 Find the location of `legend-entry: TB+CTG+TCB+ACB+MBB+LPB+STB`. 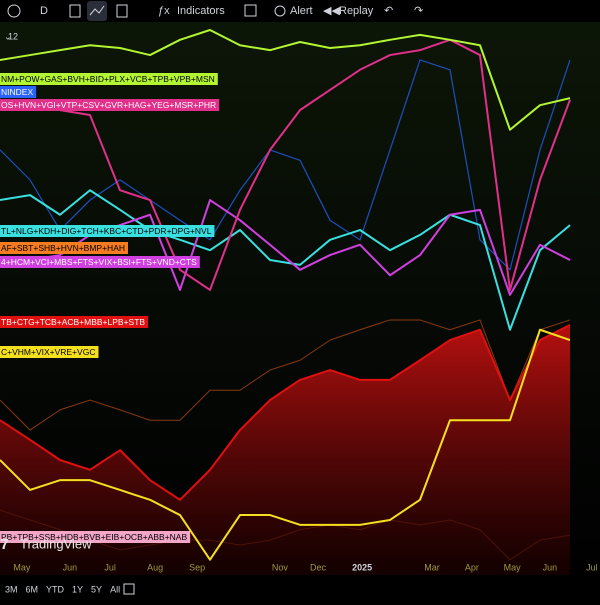

legend-entry: TB+CTG+TCB+ACB+MBB+LPB+STB is located at coordinates (74, 322).